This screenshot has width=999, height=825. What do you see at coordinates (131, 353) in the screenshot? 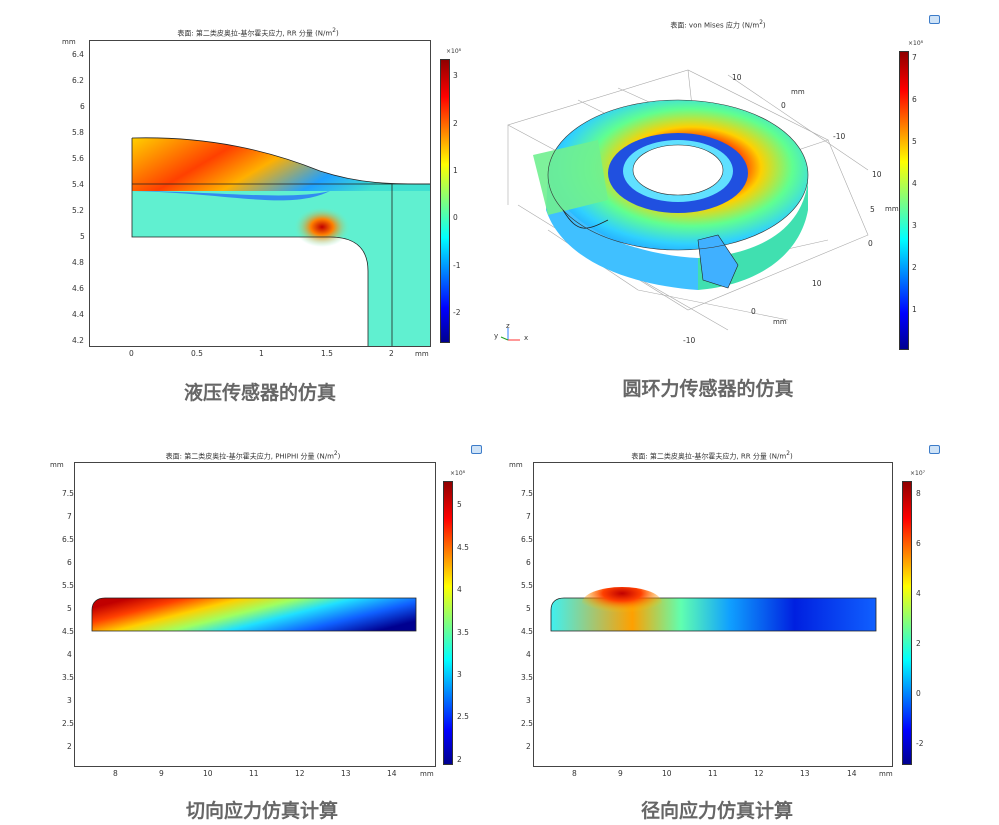
I see `x-tick: 0` at bounding box center [131, 353].